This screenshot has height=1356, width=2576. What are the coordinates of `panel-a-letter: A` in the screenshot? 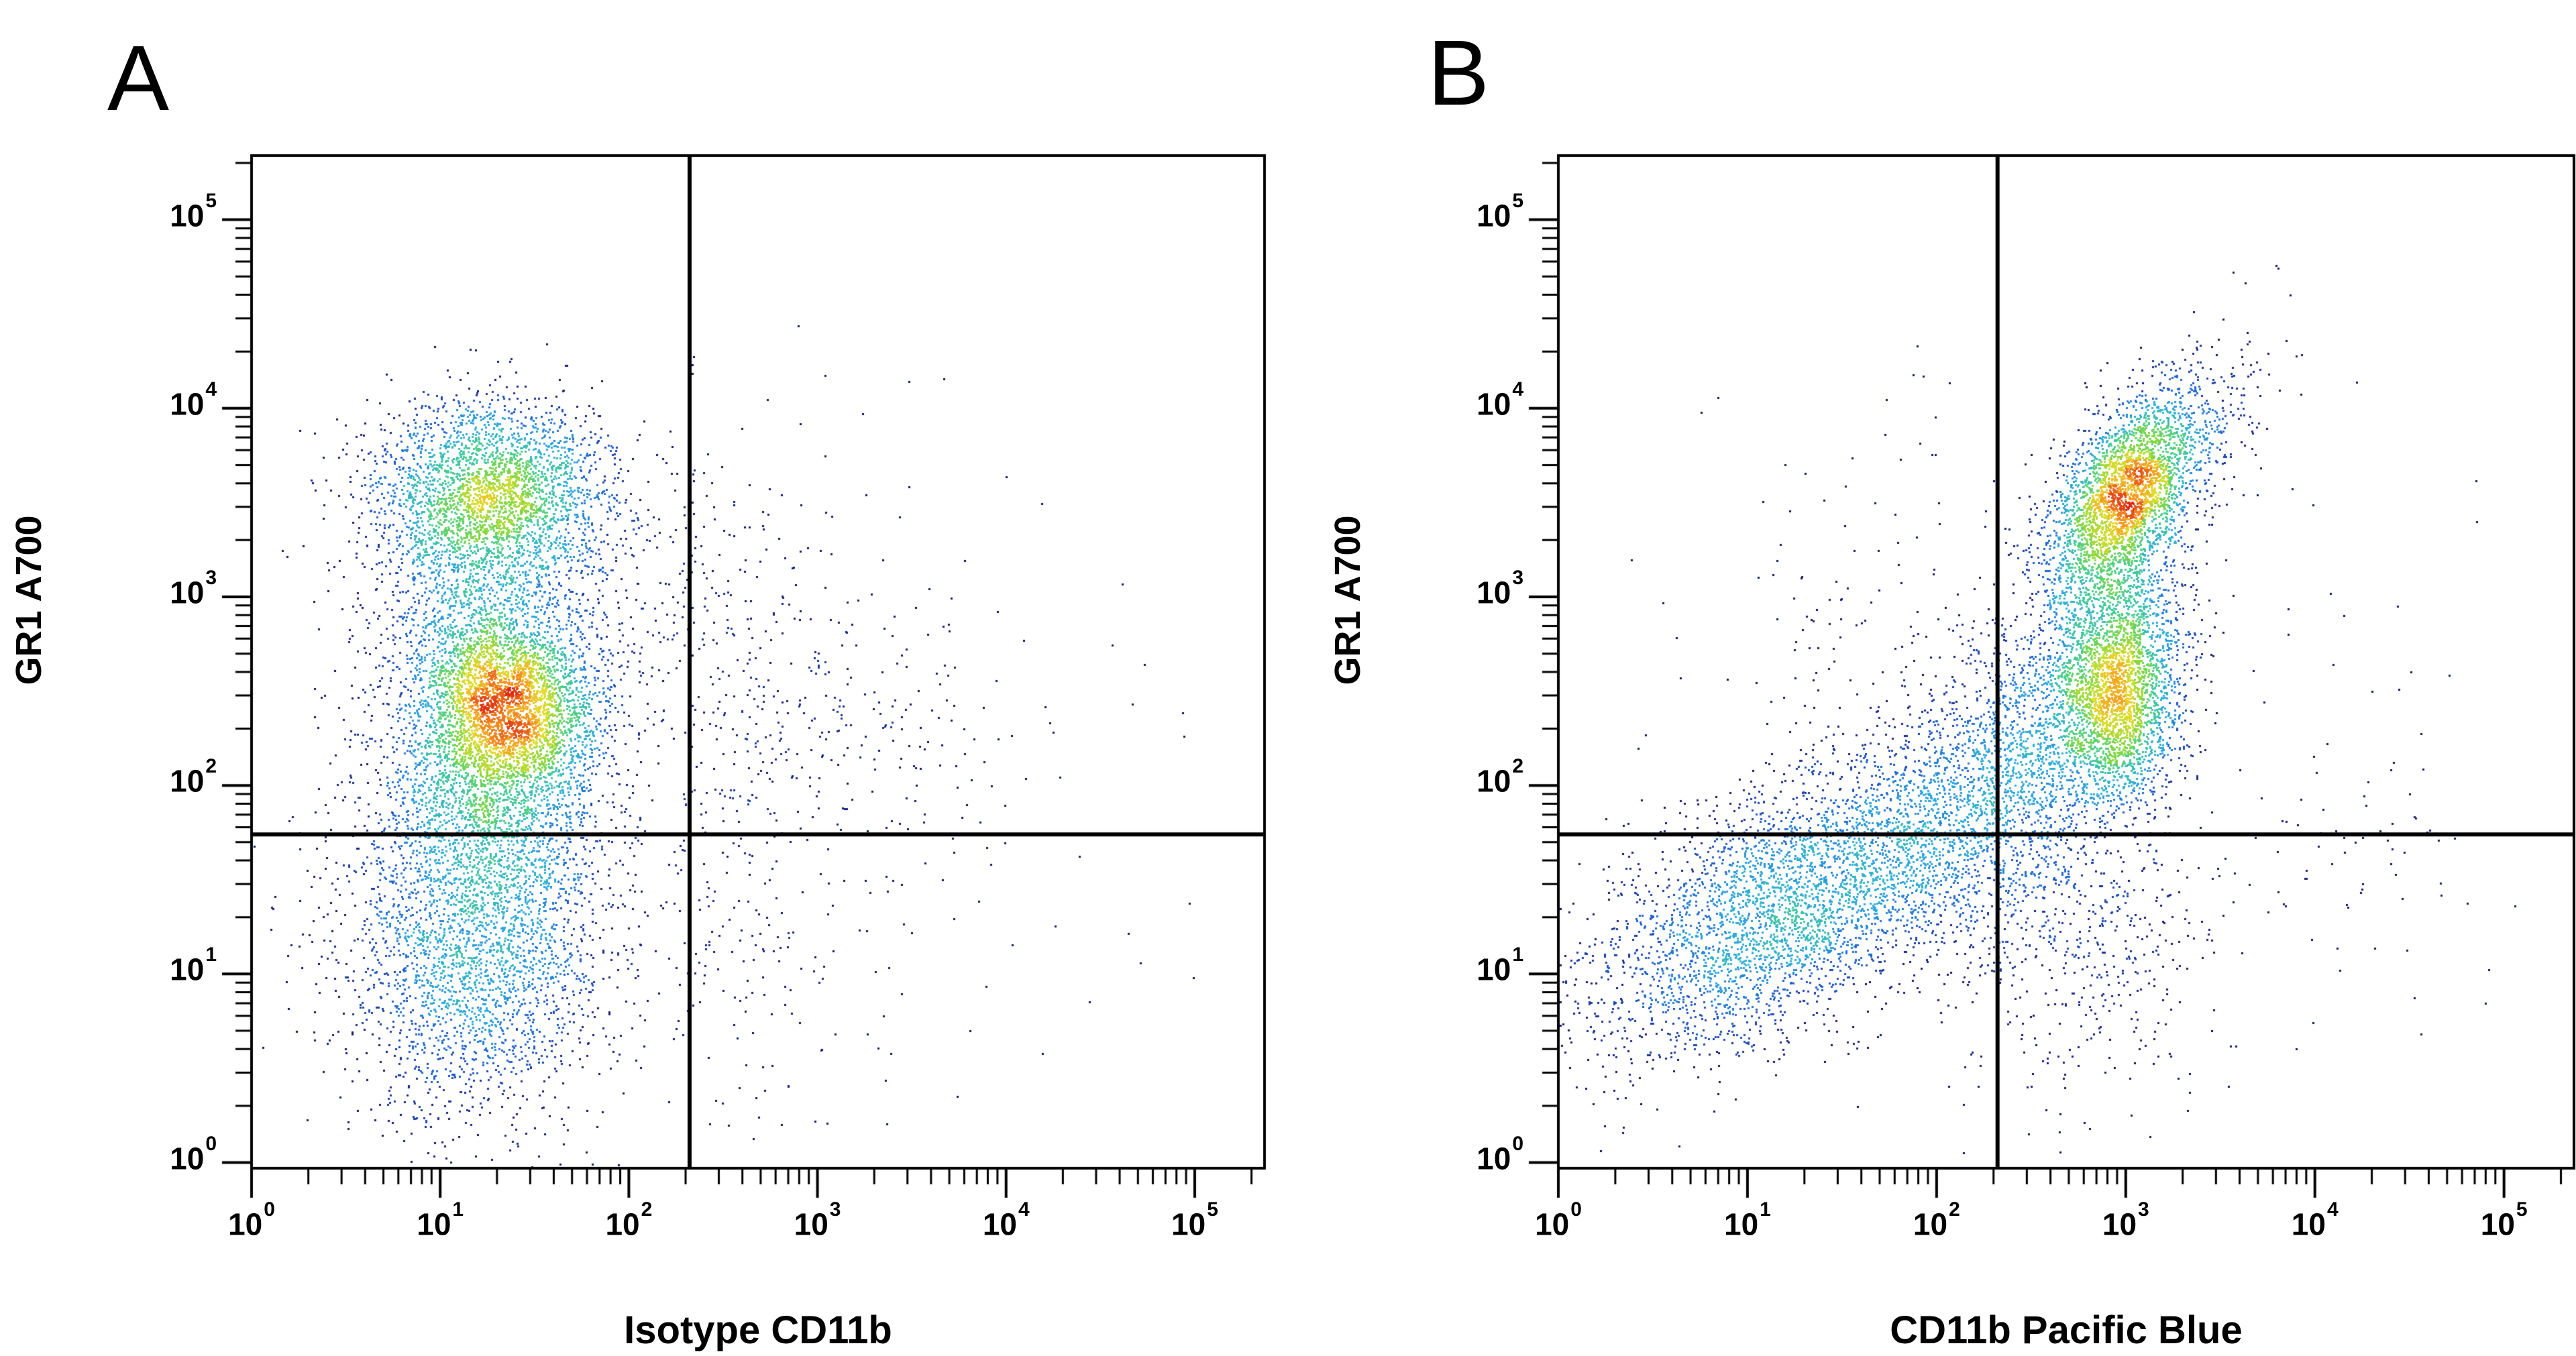 It's located at (138, 78).